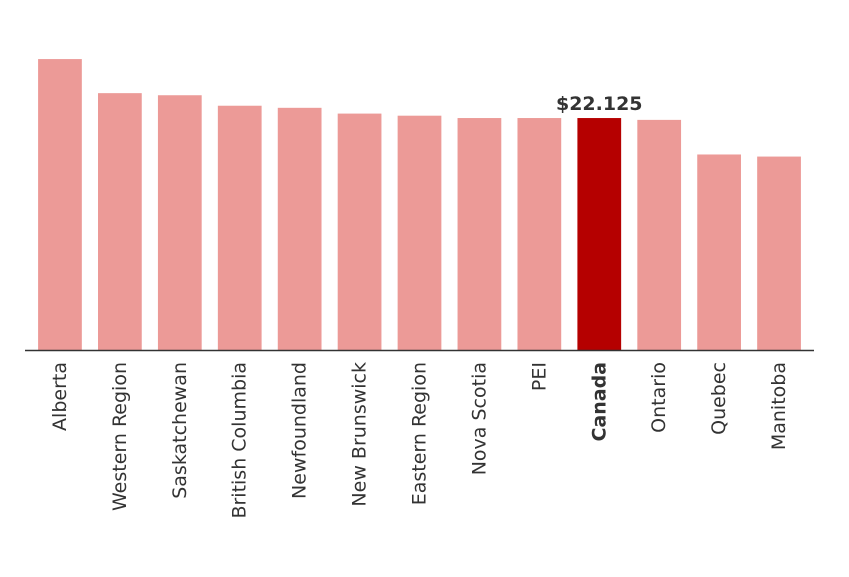  What do you see at coordinates (240, 440) in the screenshot?
I see `tick-label-british-columbia: British Columbia` at bounding box center [240, 440].